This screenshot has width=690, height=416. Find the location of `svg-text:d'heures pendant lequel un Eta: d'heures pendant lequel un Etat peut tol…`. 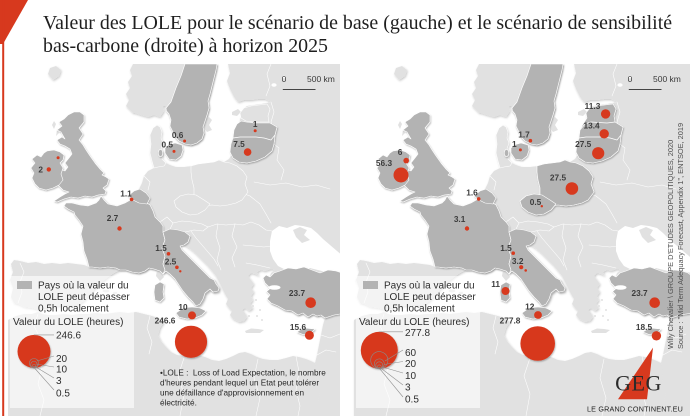

svg-text:d'heures pendant lequel un Eta: d'heures pendant lequel un Etat peut tol… is located at coordinates (239, 383).